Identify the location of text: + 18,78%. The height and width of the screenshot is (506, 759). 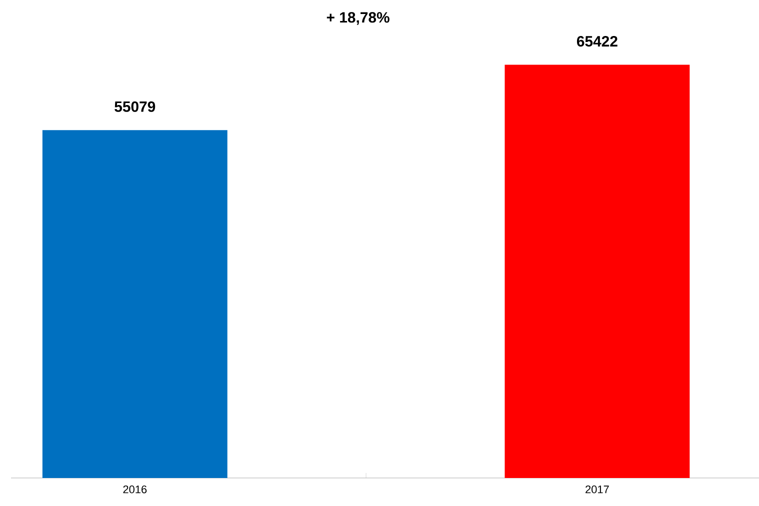
(358, 18).